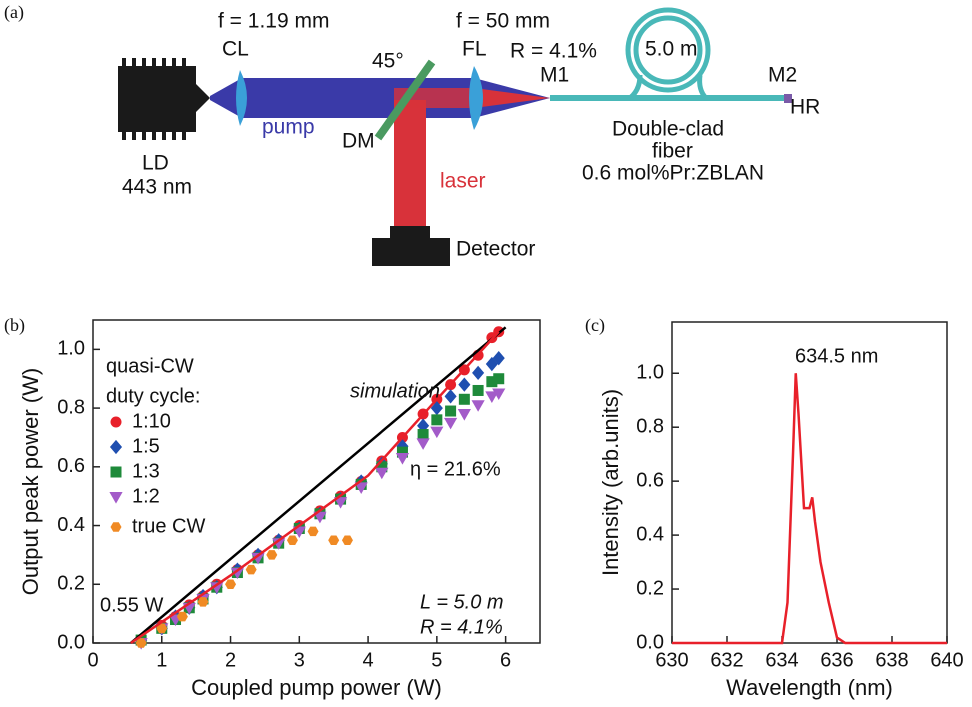 The height and width of the screenshot is (707, 972). What do you see at coordinates (316, 687) in the screenshot?
I see `x-axis-label: Coupled pump power (W)` at bounding box center [316, 687].